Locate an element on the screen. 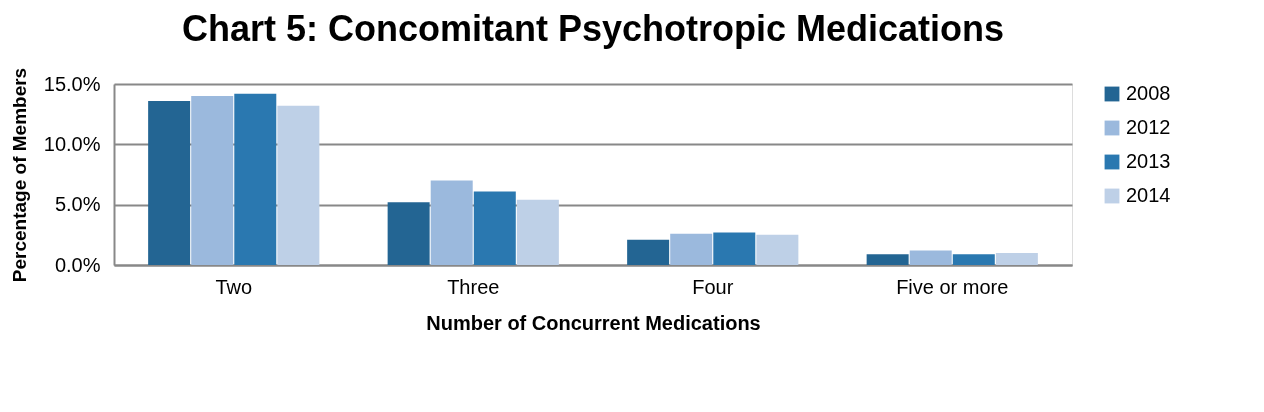 The height and width of the screenshot is (412, 1264). x-axis-title: Number of Concurrent Medications is located at coordinates (593, 322).